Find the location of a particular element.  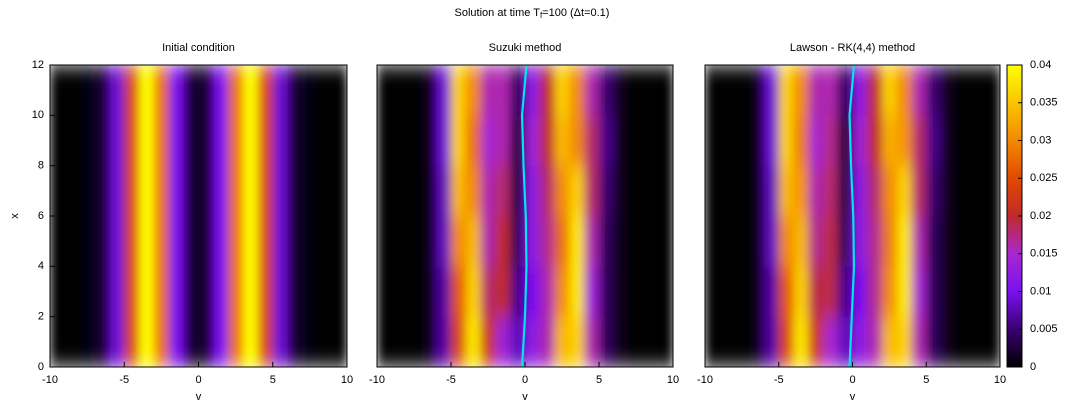

colorbar-tick-label: 0.005 is located at coordinates (1044, 329).